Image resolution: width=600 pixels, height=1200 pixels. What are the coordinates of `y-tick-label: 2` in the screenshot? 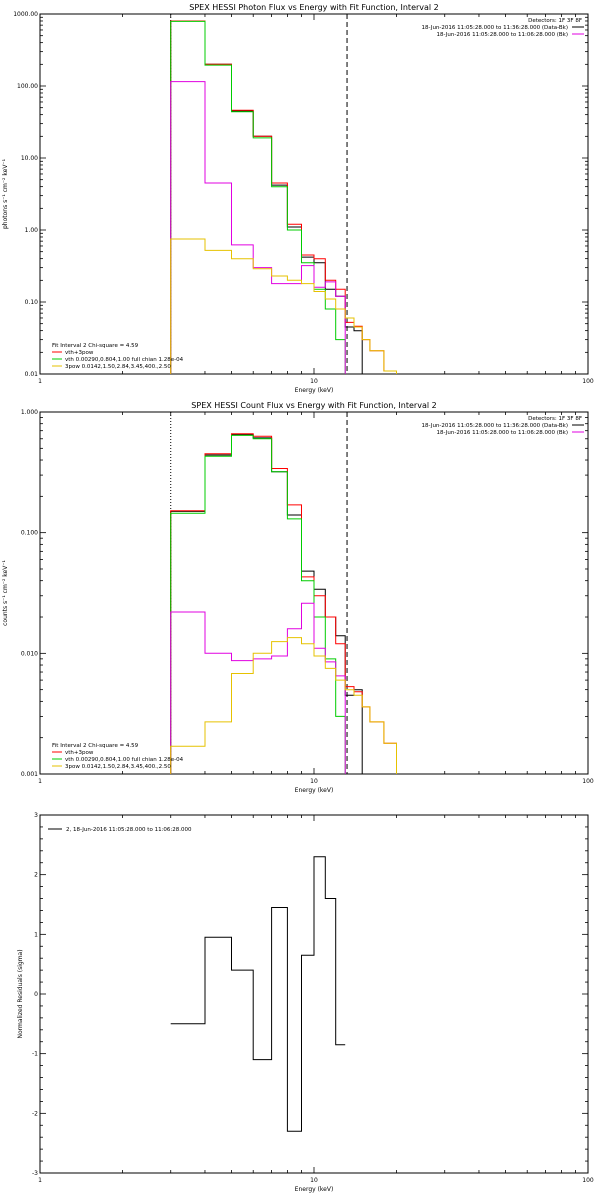 It's located at (36, 875).